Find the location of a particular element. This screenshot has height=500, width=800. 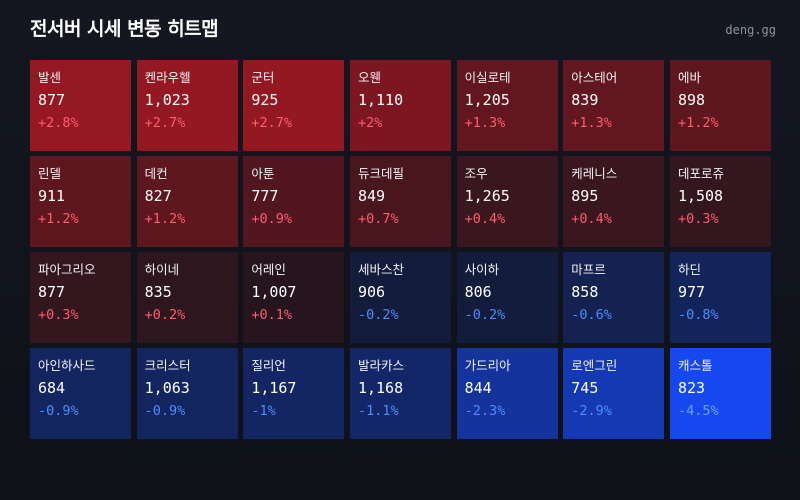

server-price: 1,167 is located at coordinates (274, 388).